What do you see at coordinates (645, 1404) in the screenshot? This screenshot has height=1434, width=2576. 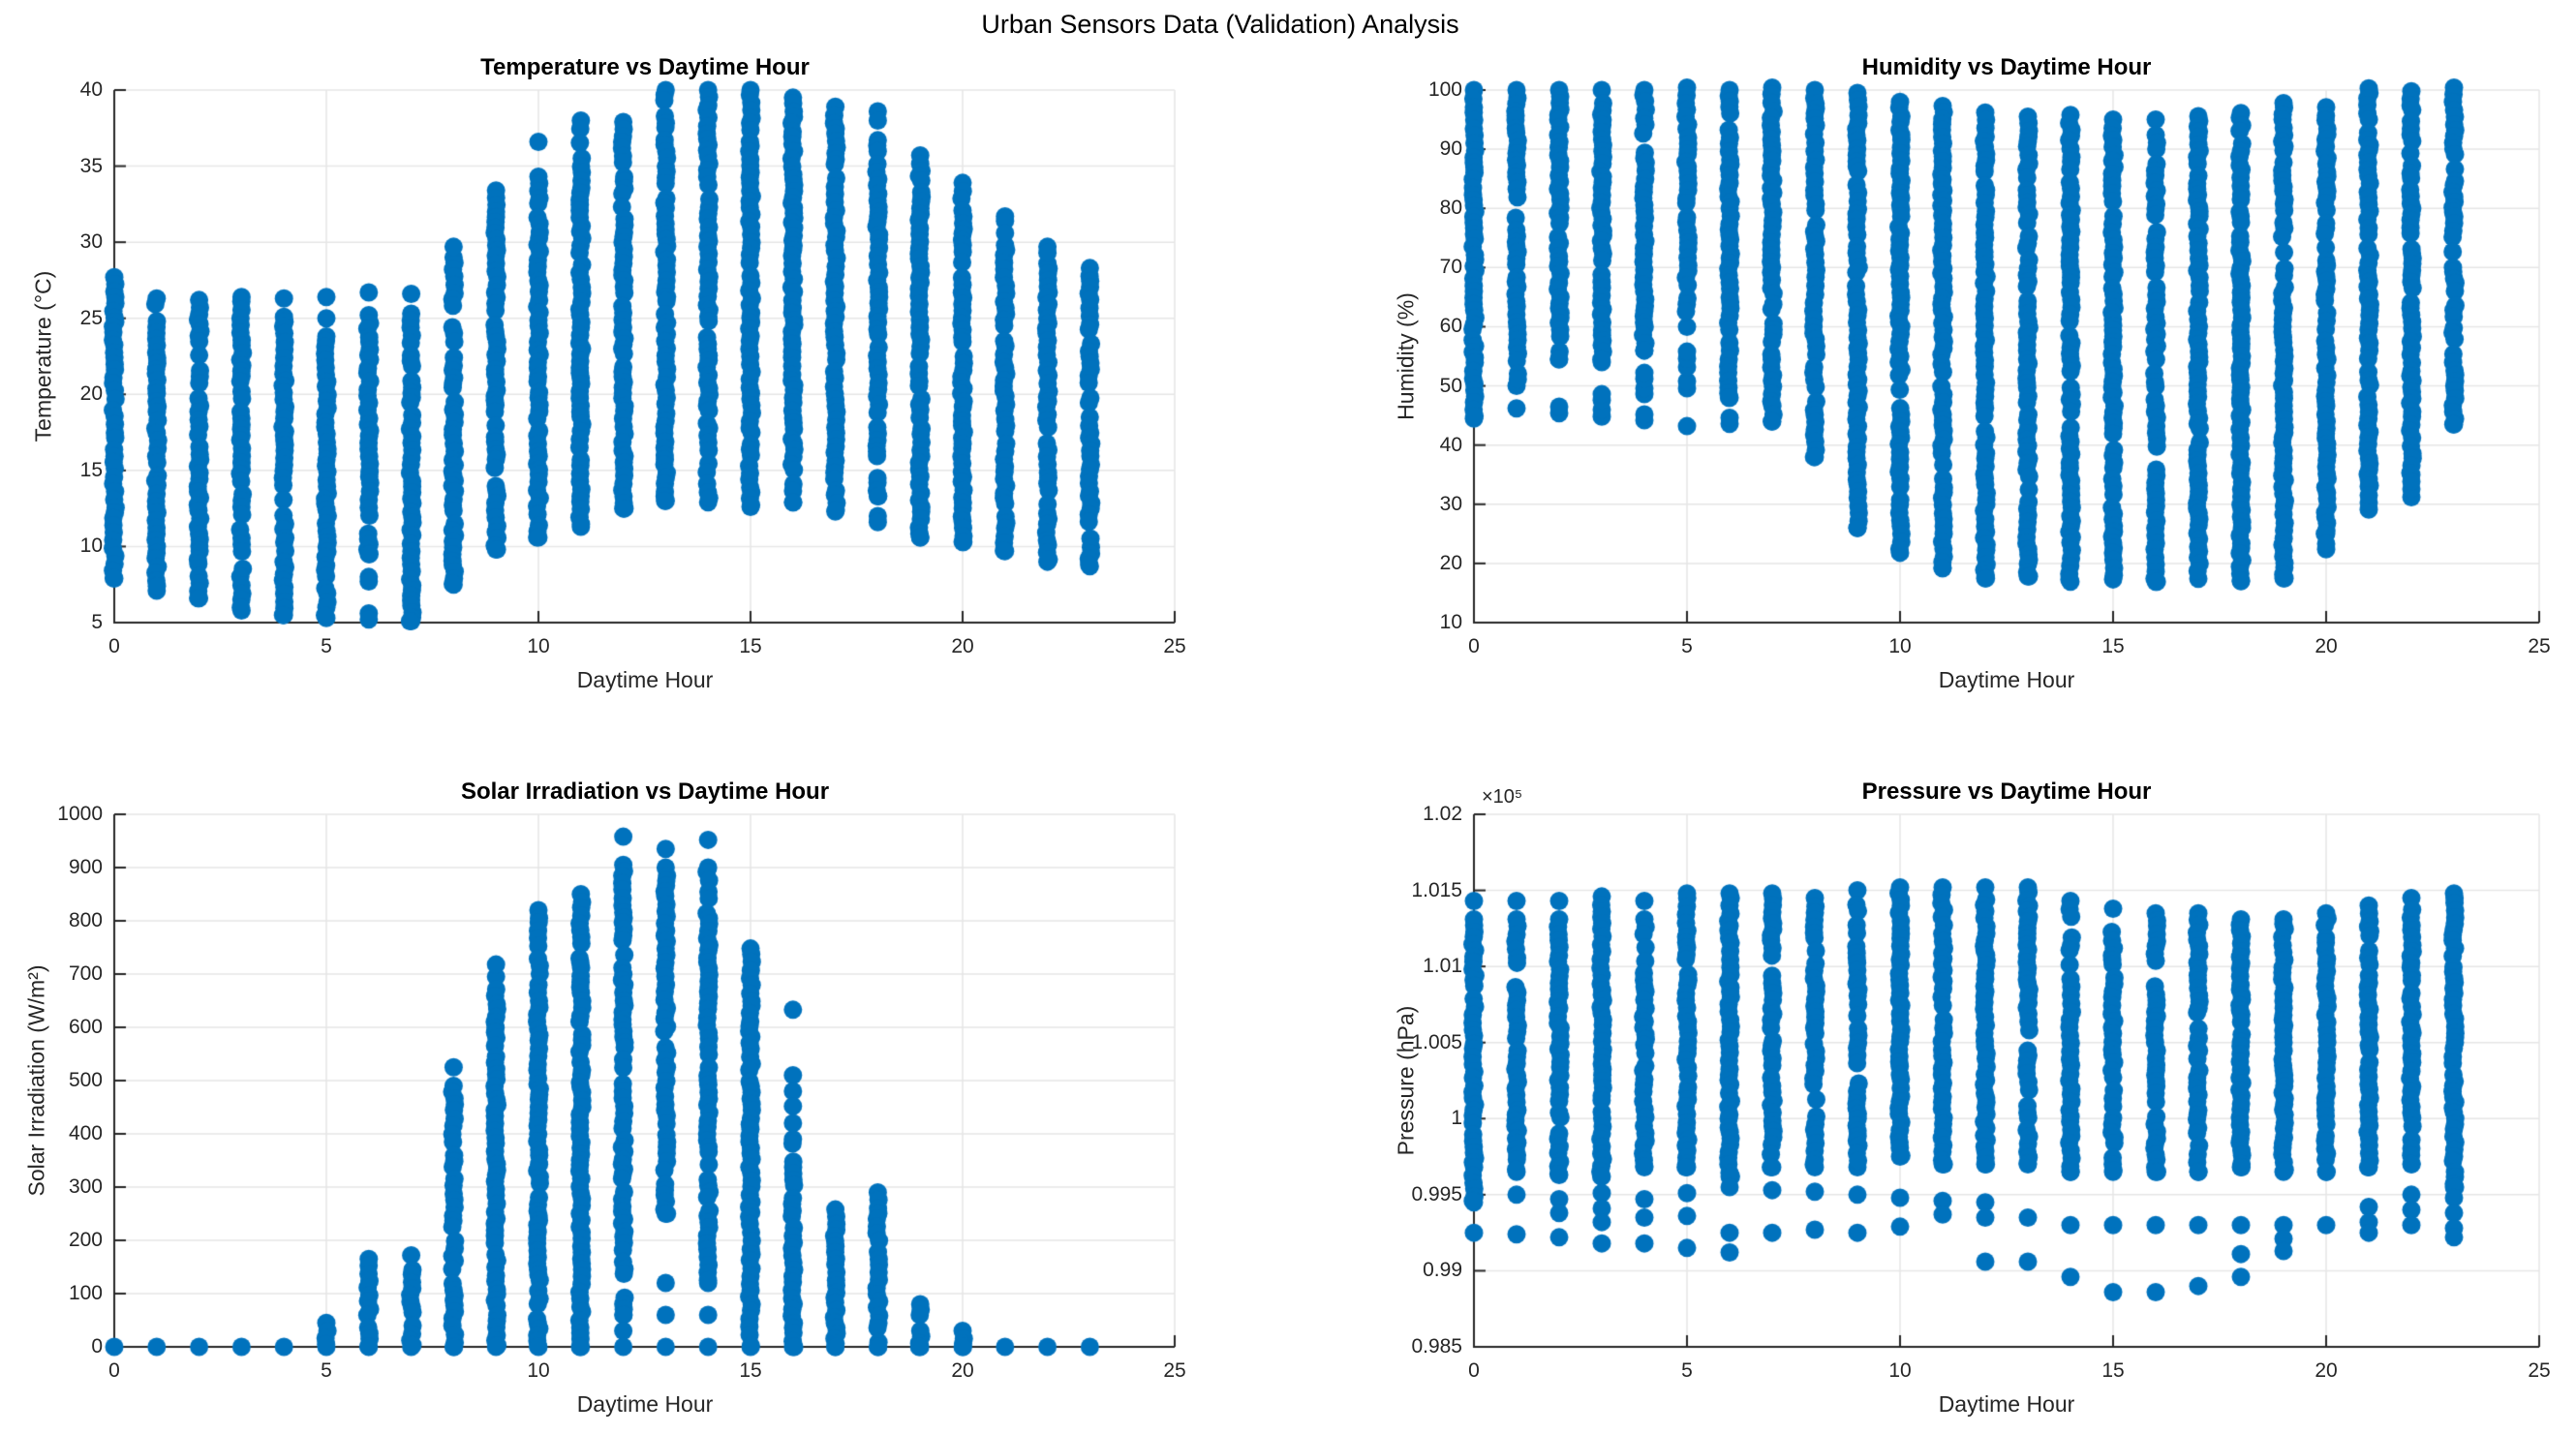 I see `x-axis-label-solar: Daytime Hour` at bounding box center [645, 1404].